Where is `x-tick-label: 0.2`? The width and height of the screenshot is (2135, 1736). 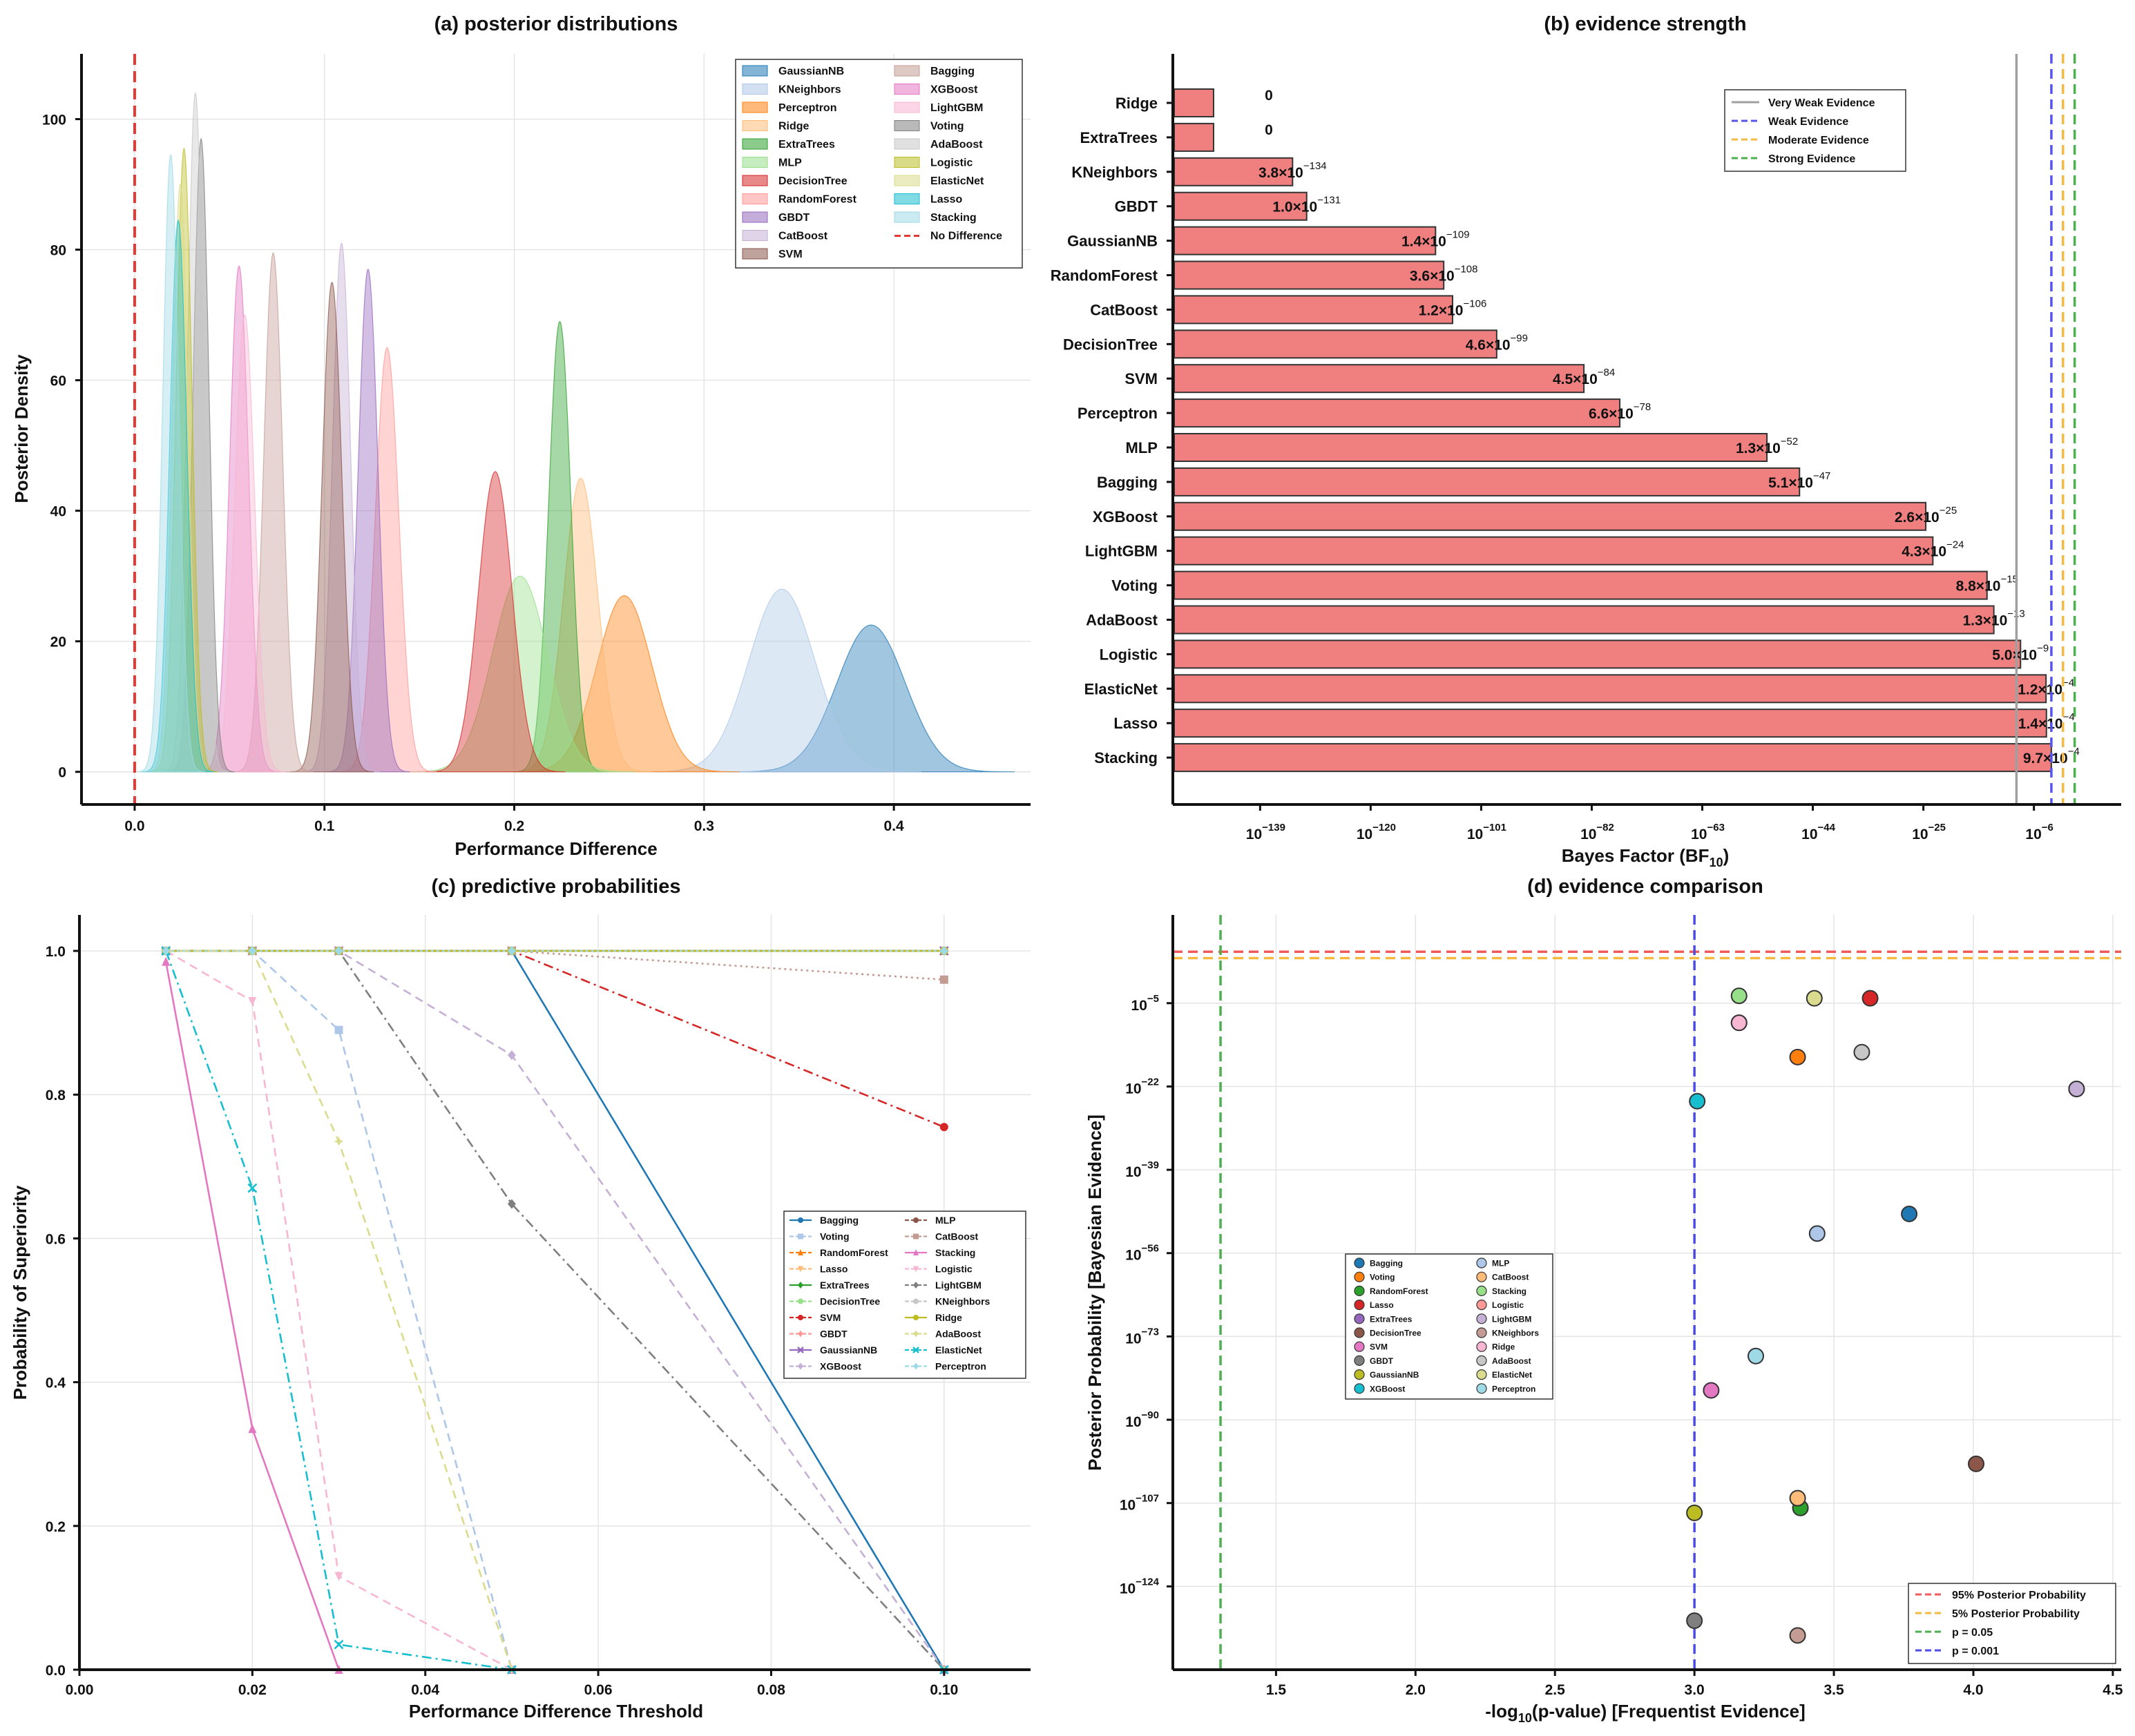 x-tick-label: 0.2 is located at coordinates (514, 826).